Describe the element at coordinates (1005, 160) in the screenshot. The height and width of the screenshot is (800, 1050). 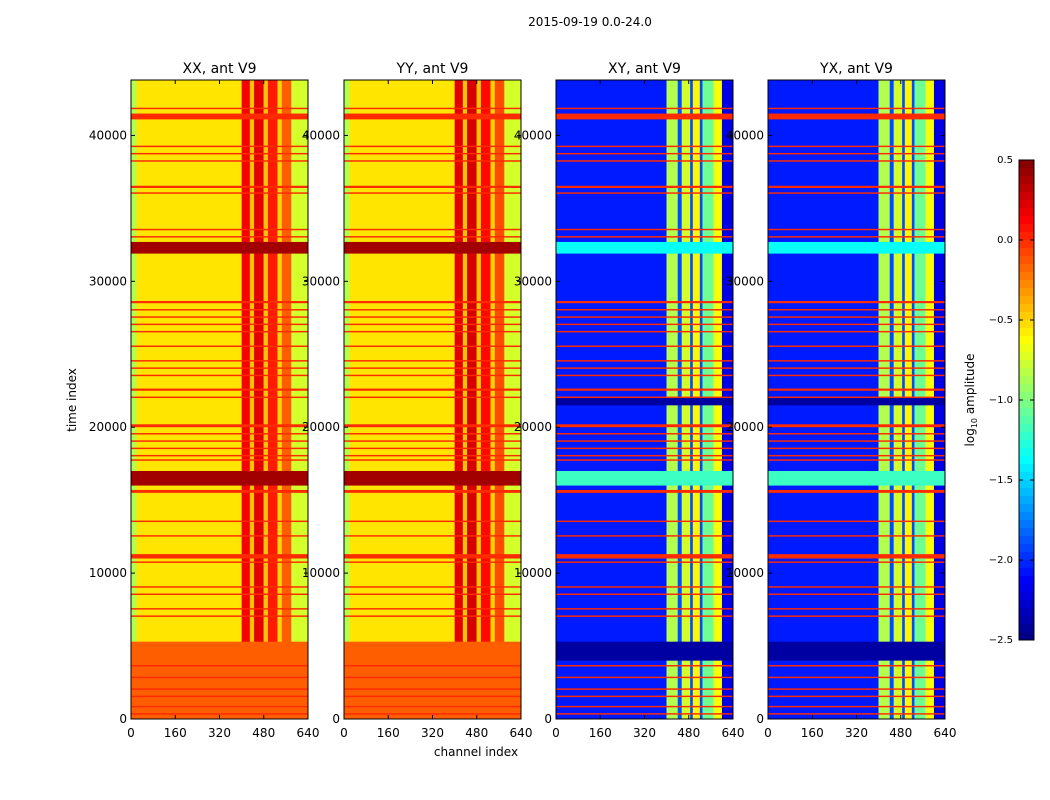
I see `colorbar-tick-label: 0.5` at that location.